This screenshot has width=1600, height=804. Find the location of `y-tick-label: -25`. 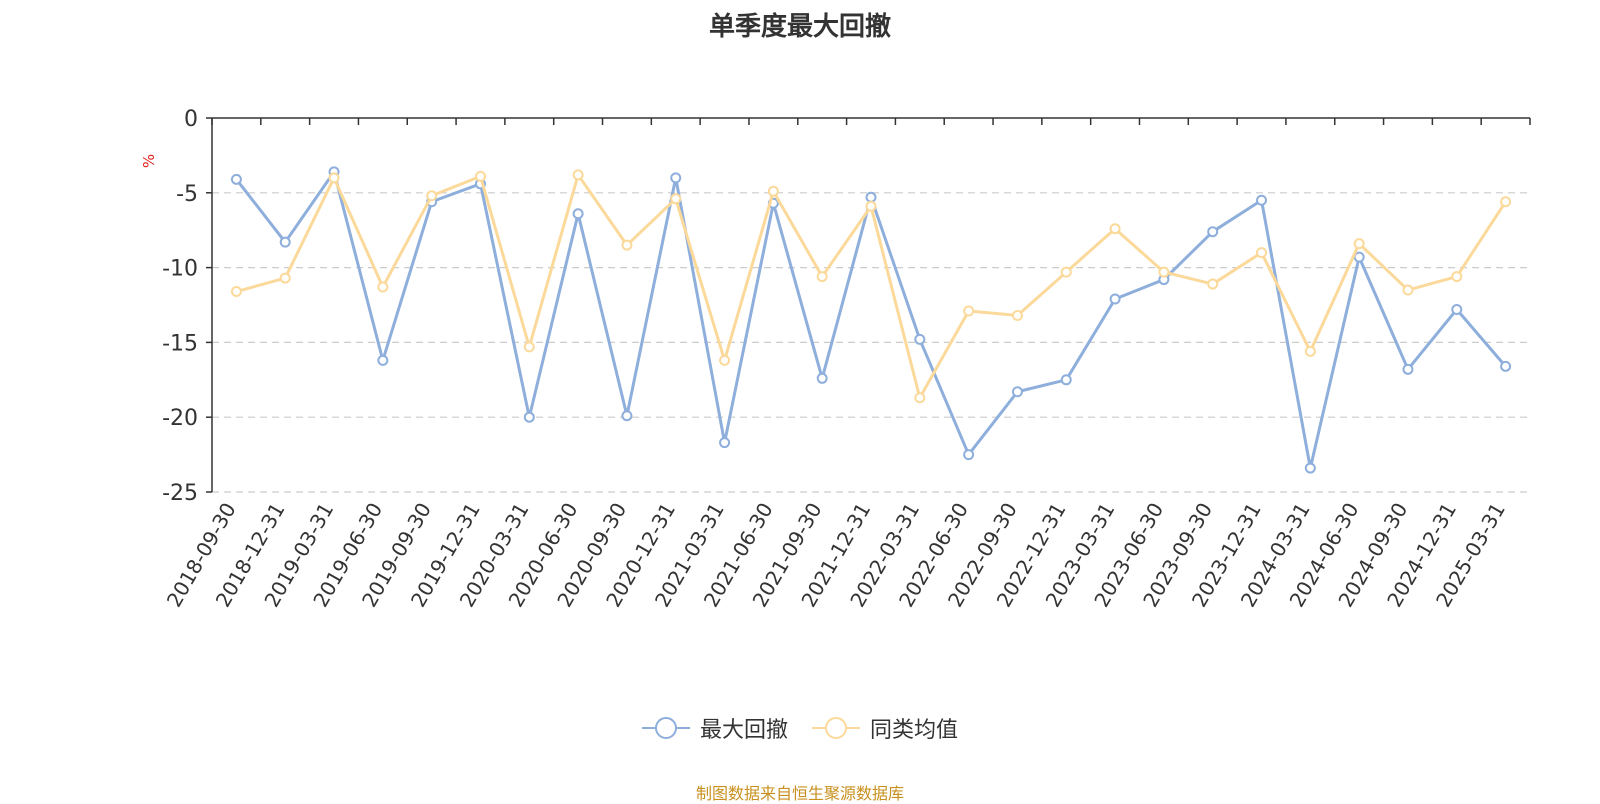

y-tick-label: -25 is located at coordinates (180, 493).